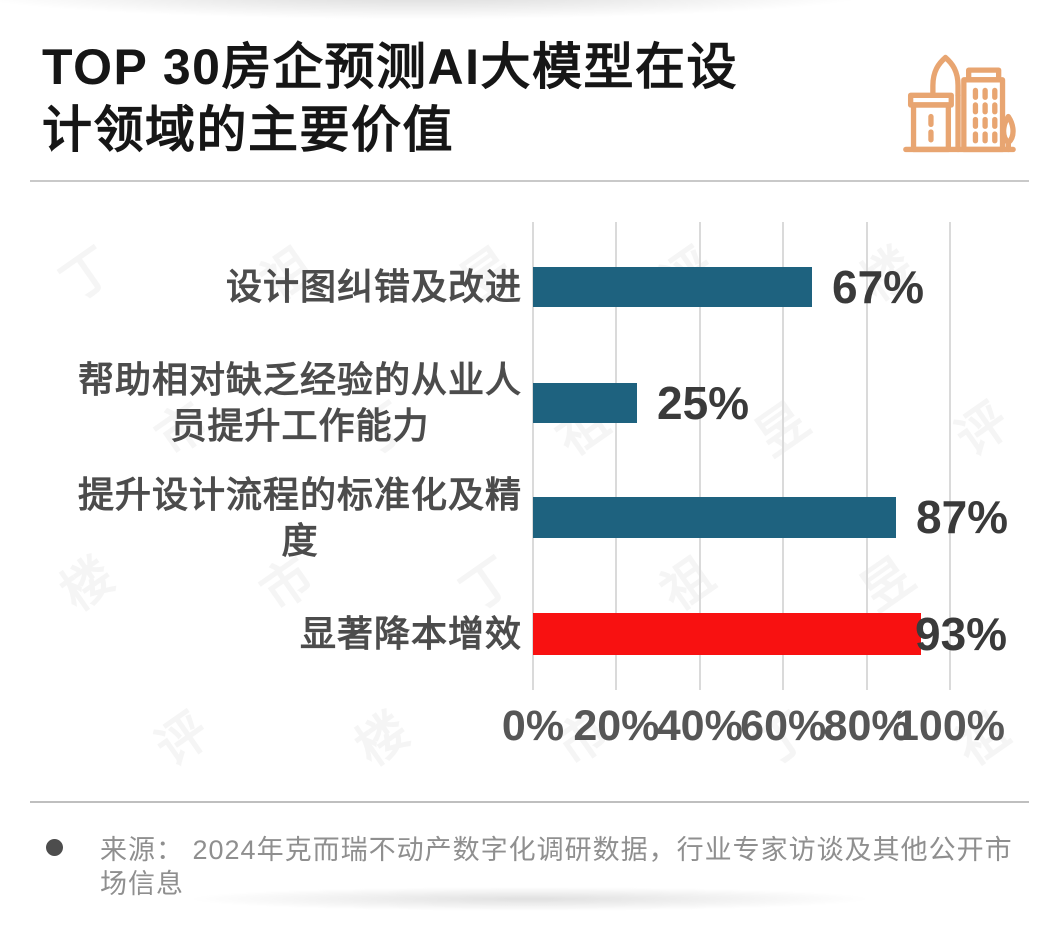 This screenshot has width=1059, height=931. What do you see at coordinates (87, 274) in the screenshot?
I see `watermark-text: 丁` at bounding box center [87, 274].